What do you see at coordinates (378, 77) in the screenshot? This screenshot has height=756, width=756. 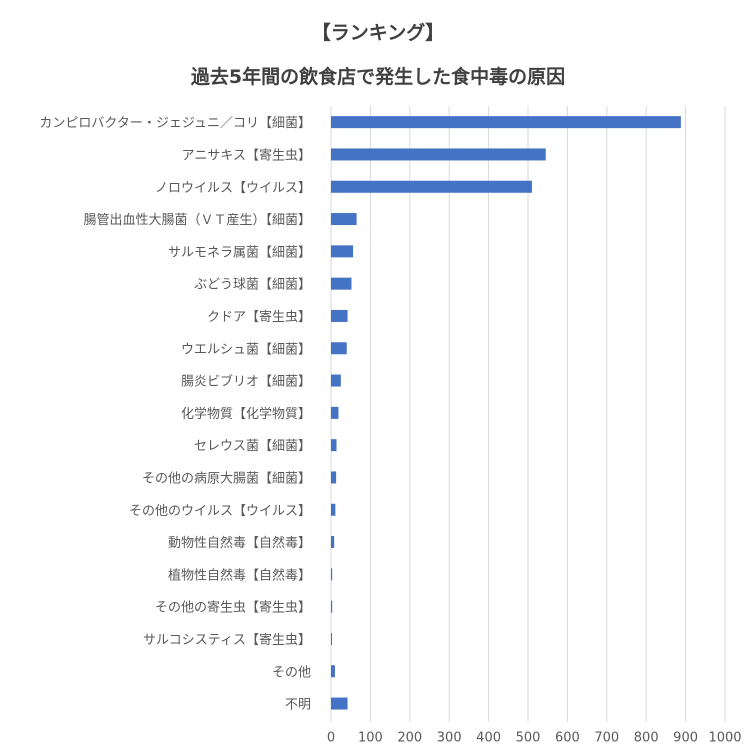 I see `chart-subtitle: 過去5年間の飲食店で発生した食中毒の原因` at bounding box center [378, 77].